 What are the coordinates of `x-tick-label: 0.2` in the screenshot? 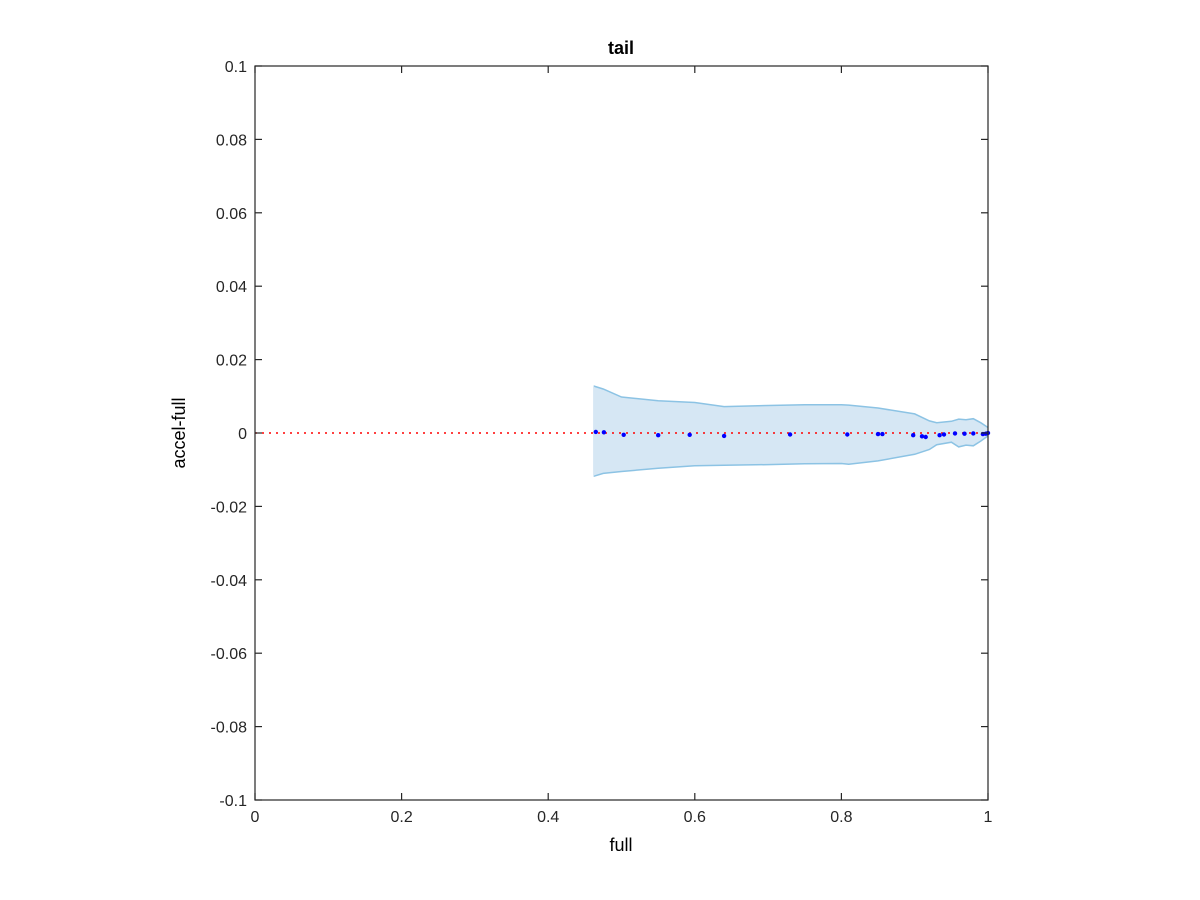 It's located at (401, 817).